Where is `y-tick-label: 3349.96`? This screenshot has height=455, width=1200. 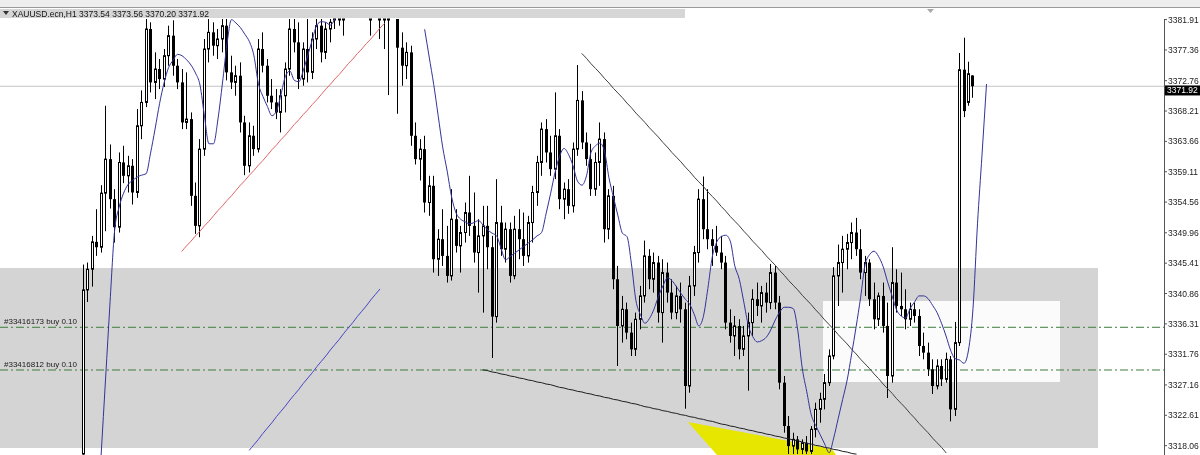 y-tick-label: 3349.96 is located at coordinates (1183, 232).